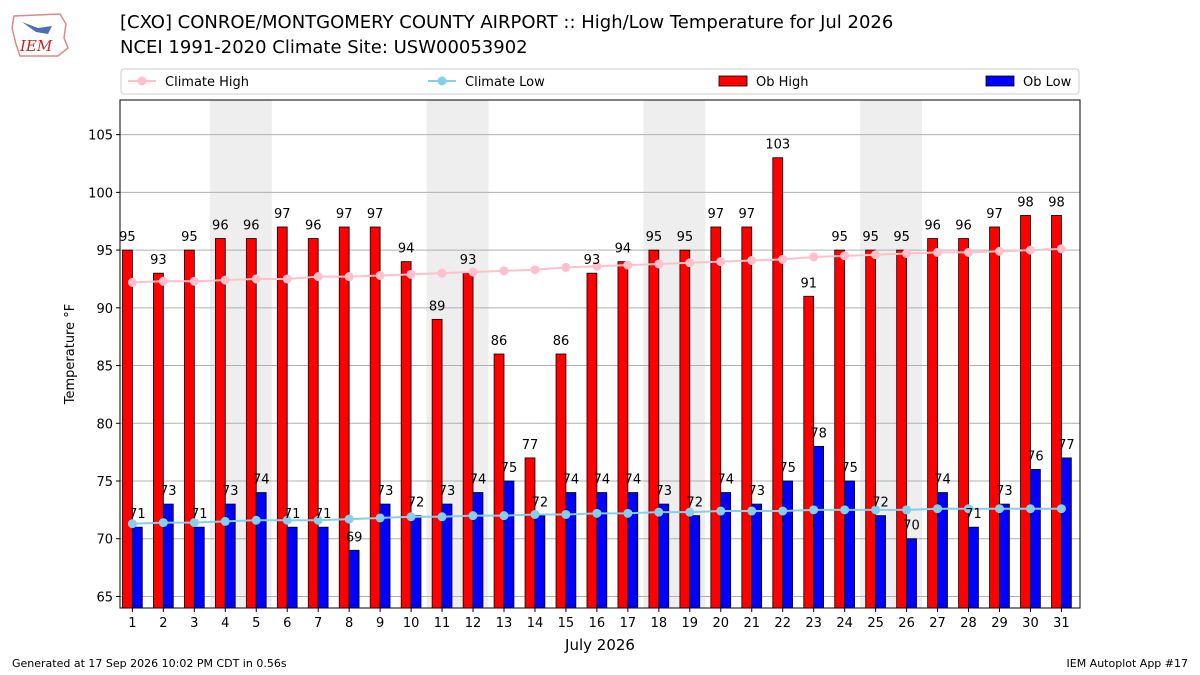 The width and height of the screenshot is (1200, 675). I want to click on ob-high-label: 86, so click(561, 341).